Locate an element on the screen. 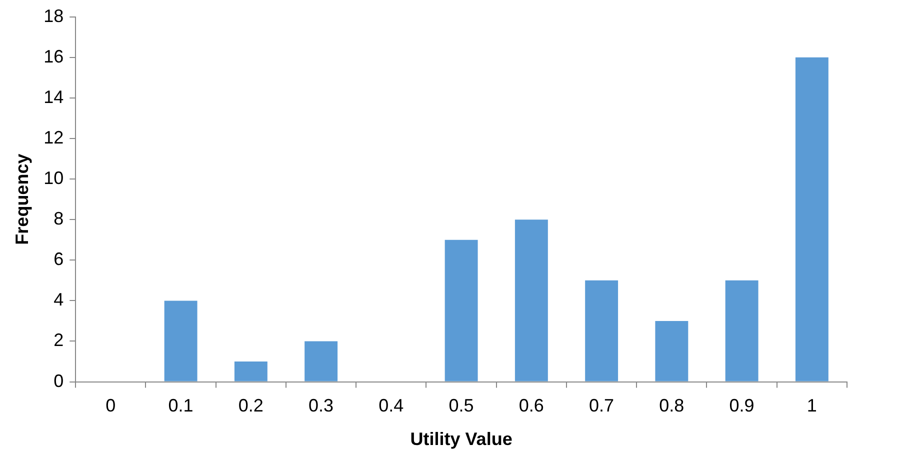 This screenshot has height=461, width=917. x-tick-label: 0 is located at coordinates (111, 406).